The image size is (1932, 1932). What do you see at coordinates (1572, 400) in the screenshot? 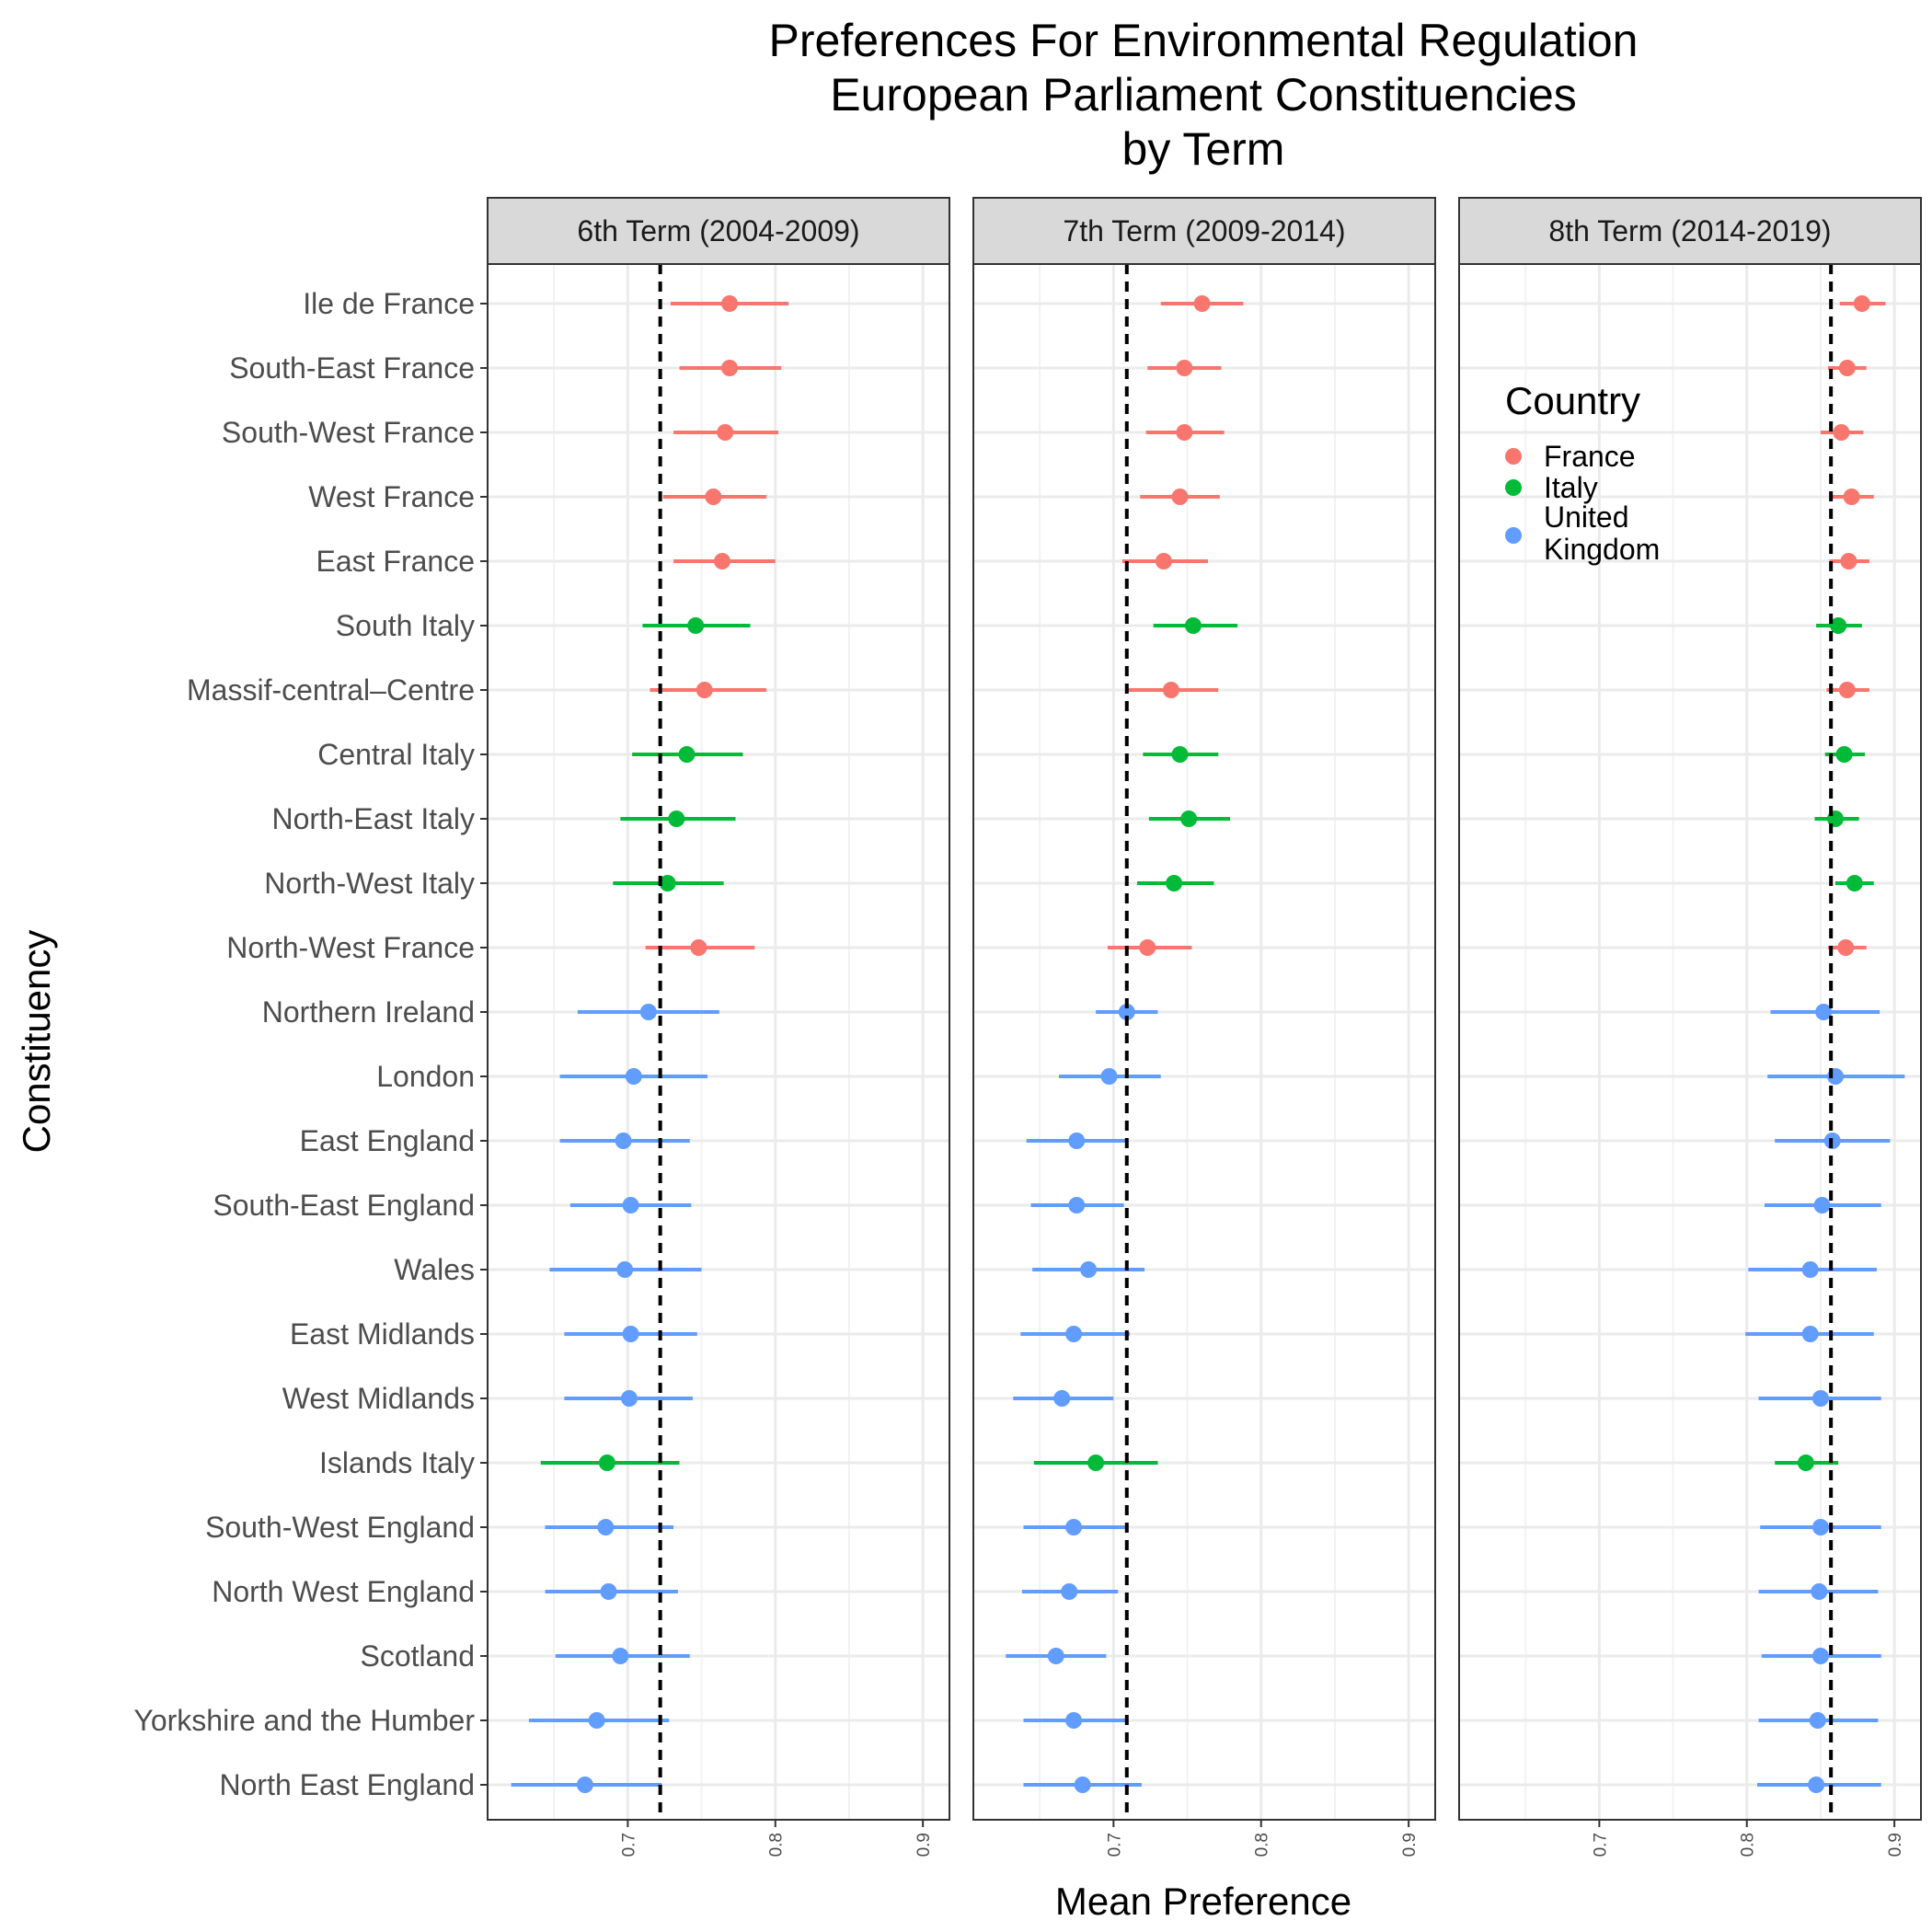
I see `legend-title: Country` at bounding box center [1572, 400].